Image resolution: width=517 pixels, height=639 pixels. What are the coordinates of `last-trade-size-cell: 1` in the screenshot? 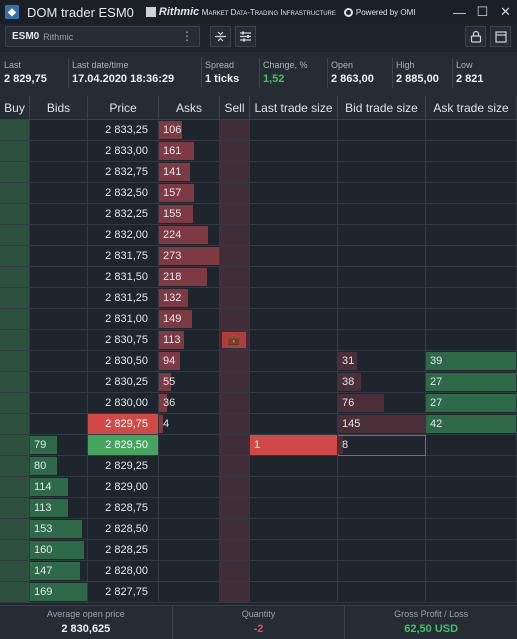 It's located at (294, 445).